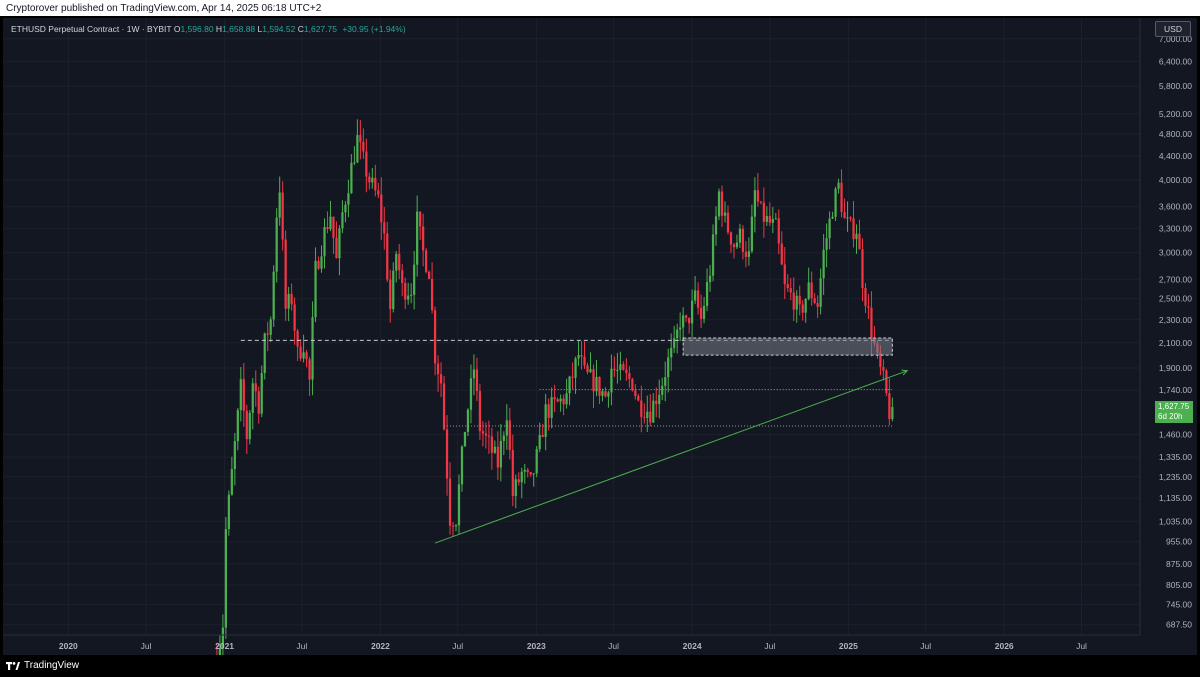  Describe the element at coordinates (224, 646) in the screenshot. I see `time-tick-label: 2021` at that location.